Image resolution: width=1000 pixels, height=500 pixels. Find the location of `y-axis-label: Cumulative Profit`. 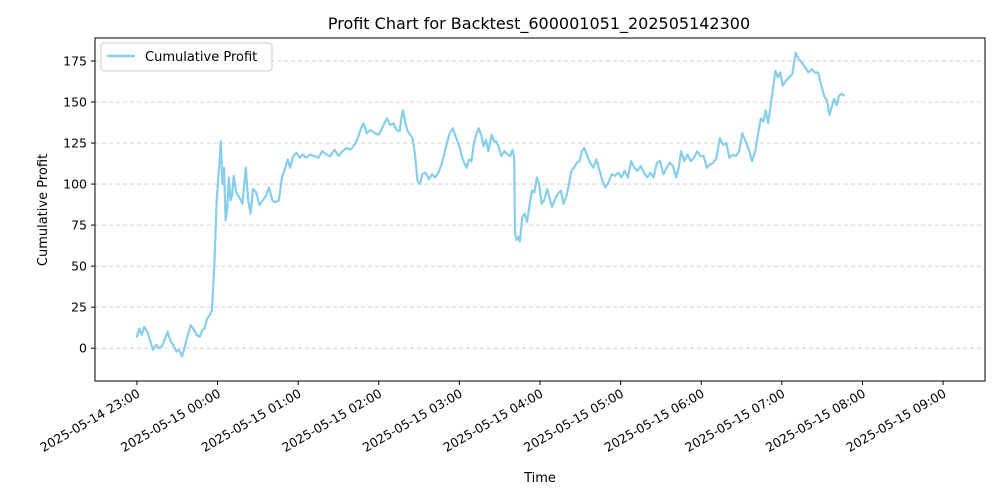

y-axis-label: Cumulative Profit is located at coordinates (43, 210).